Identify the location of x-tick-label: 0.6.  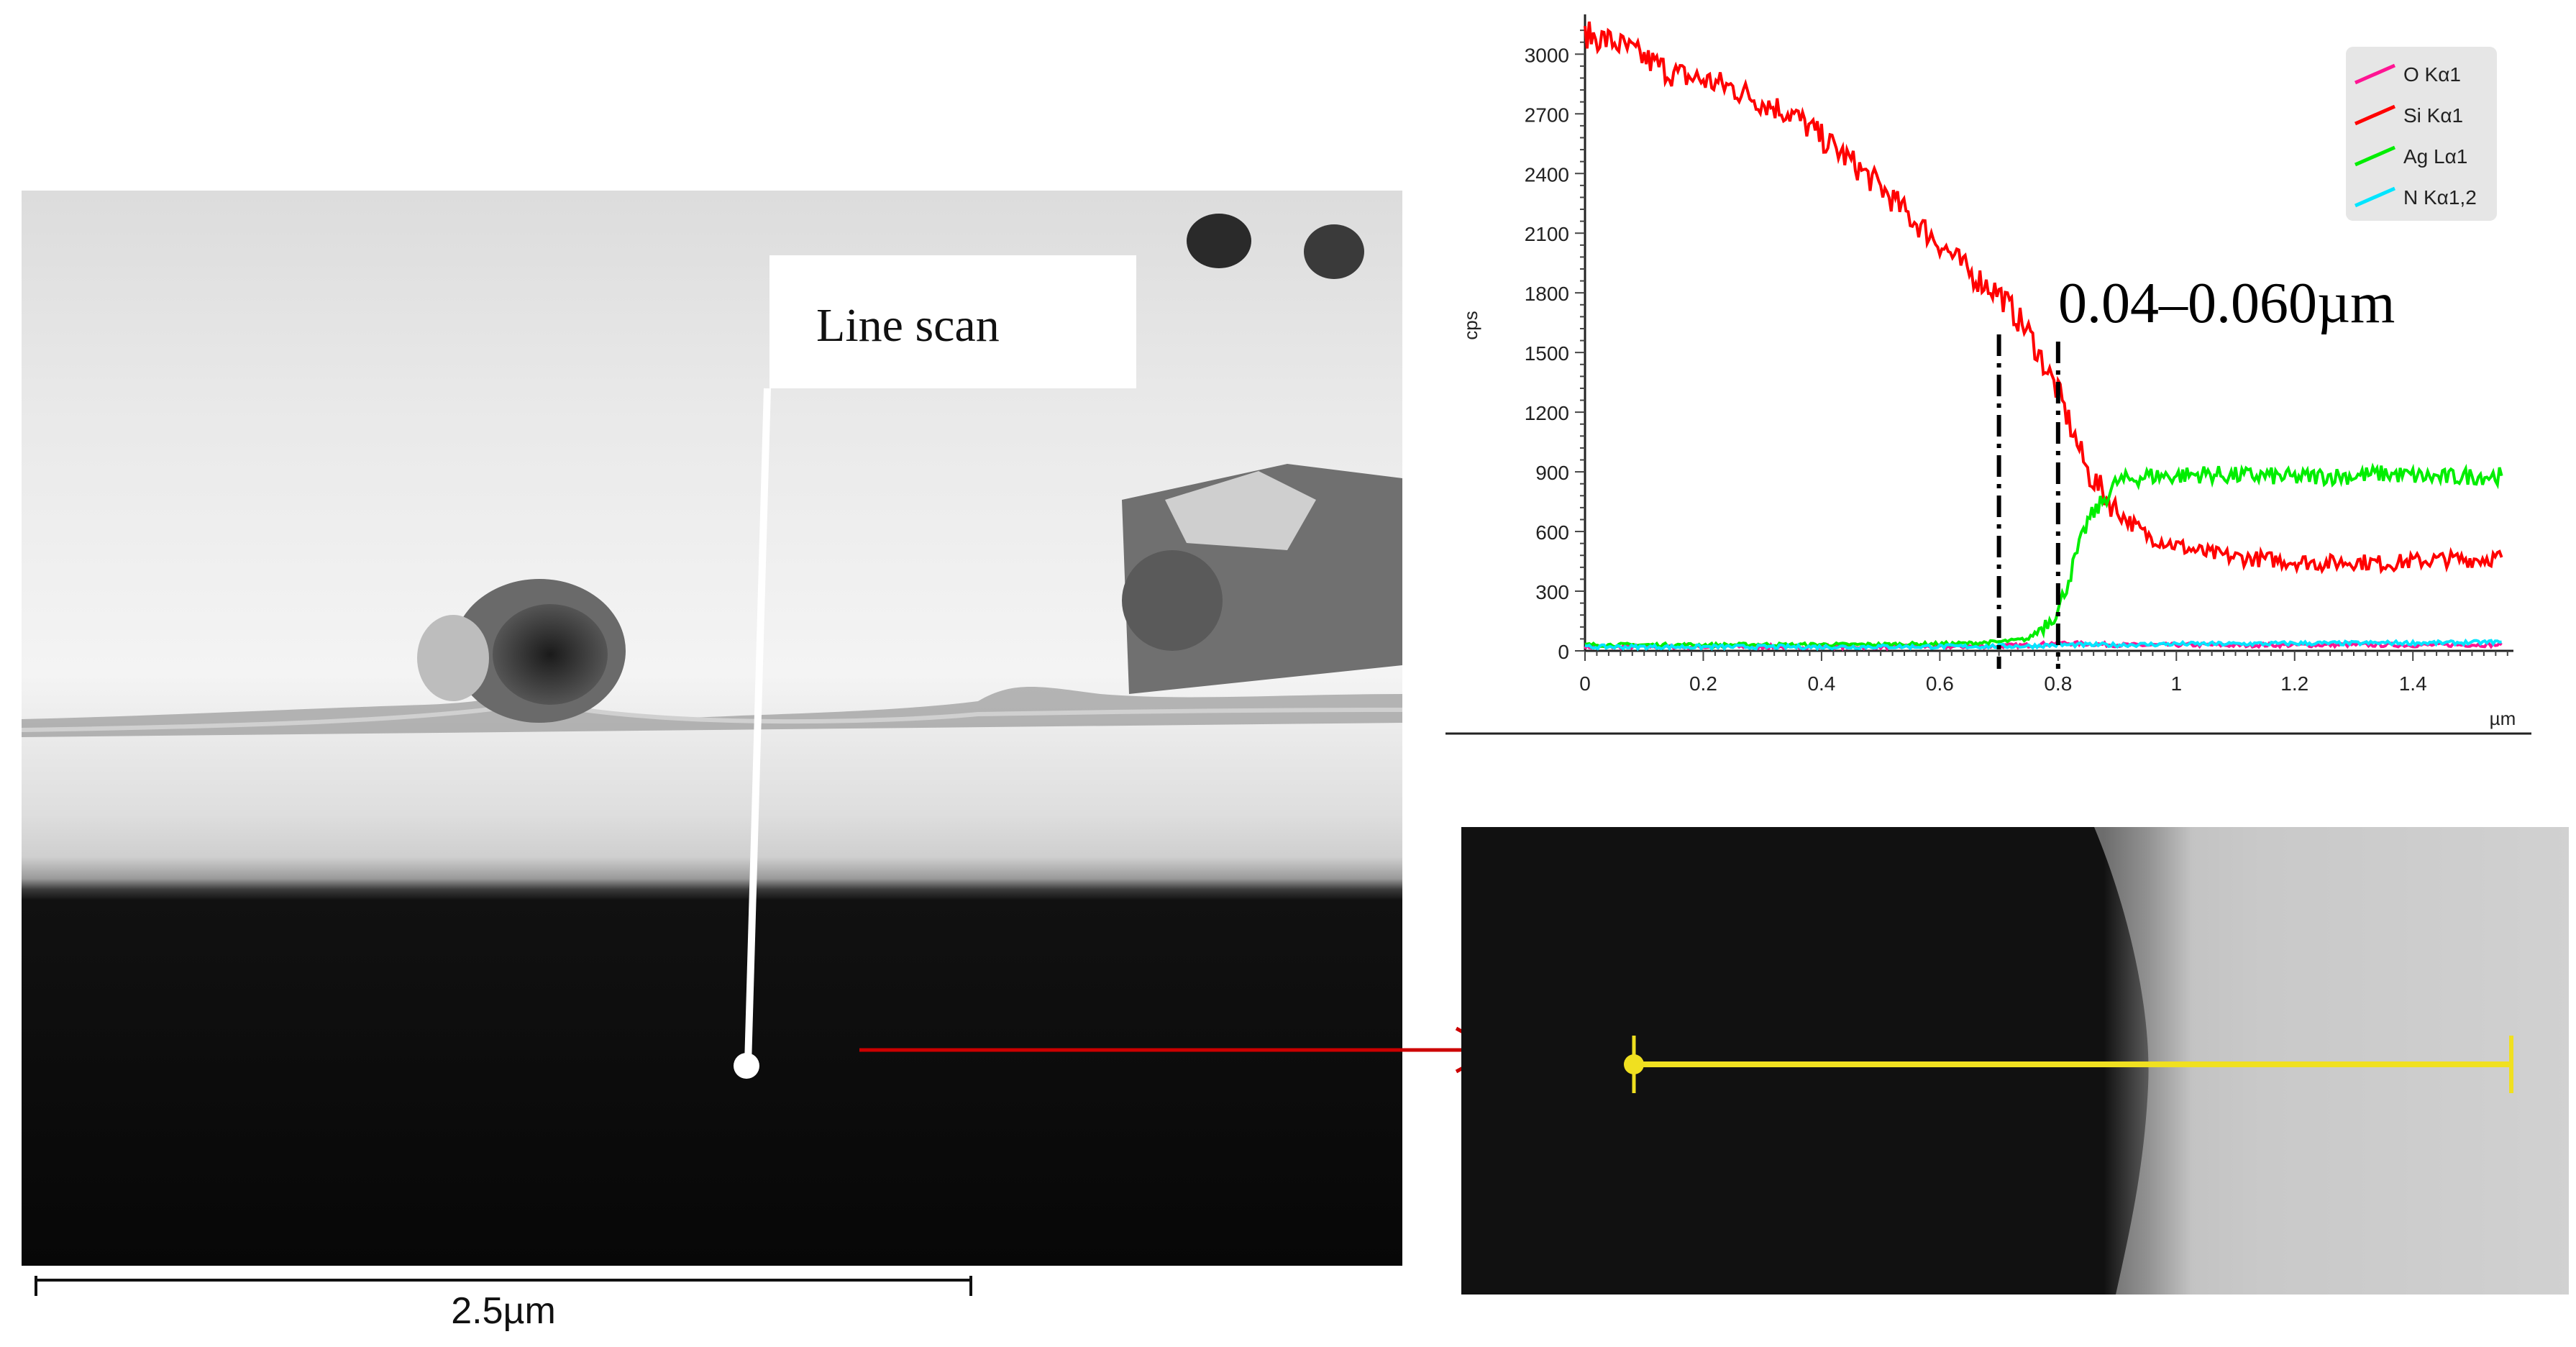
(1940, 683).